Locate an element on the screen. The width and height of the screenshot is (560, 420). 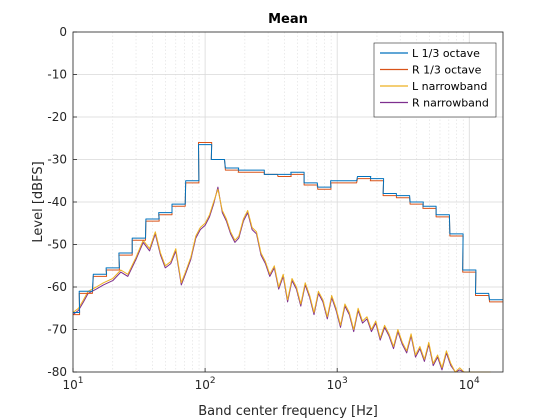
y-axis-label: Level [dBFS] is located at coordinates (38, 201).